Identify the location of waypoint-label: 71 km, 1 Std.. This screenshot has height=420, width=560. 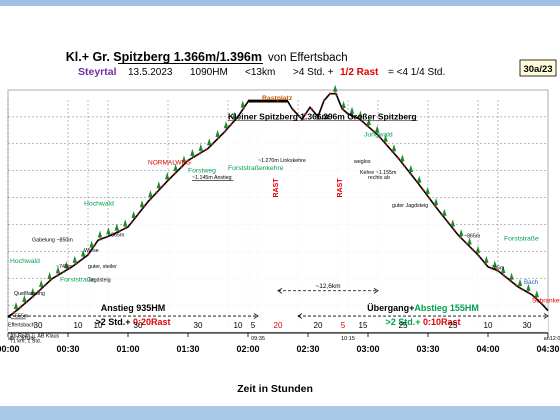
(25, 342).